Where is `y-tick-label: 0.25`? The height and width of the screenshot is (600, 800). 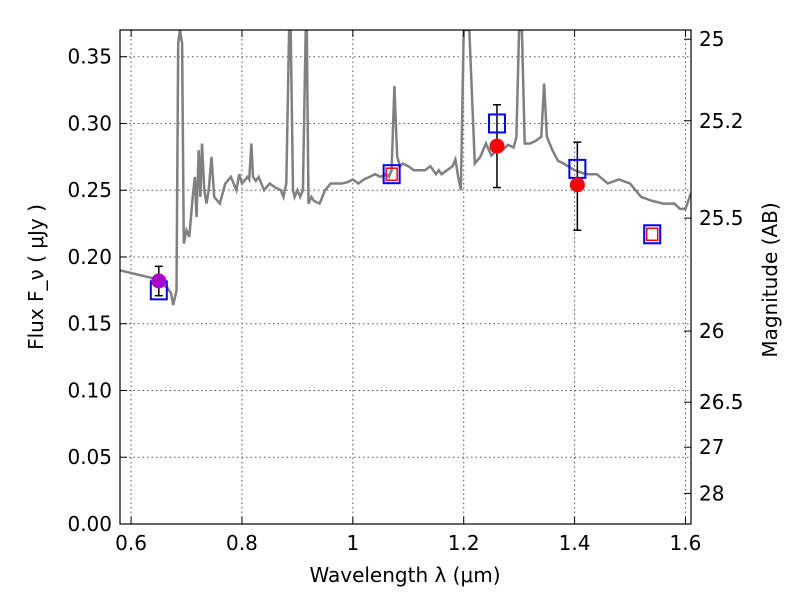
y-tick-label: 0.25 is located at coordinates (89, 190).